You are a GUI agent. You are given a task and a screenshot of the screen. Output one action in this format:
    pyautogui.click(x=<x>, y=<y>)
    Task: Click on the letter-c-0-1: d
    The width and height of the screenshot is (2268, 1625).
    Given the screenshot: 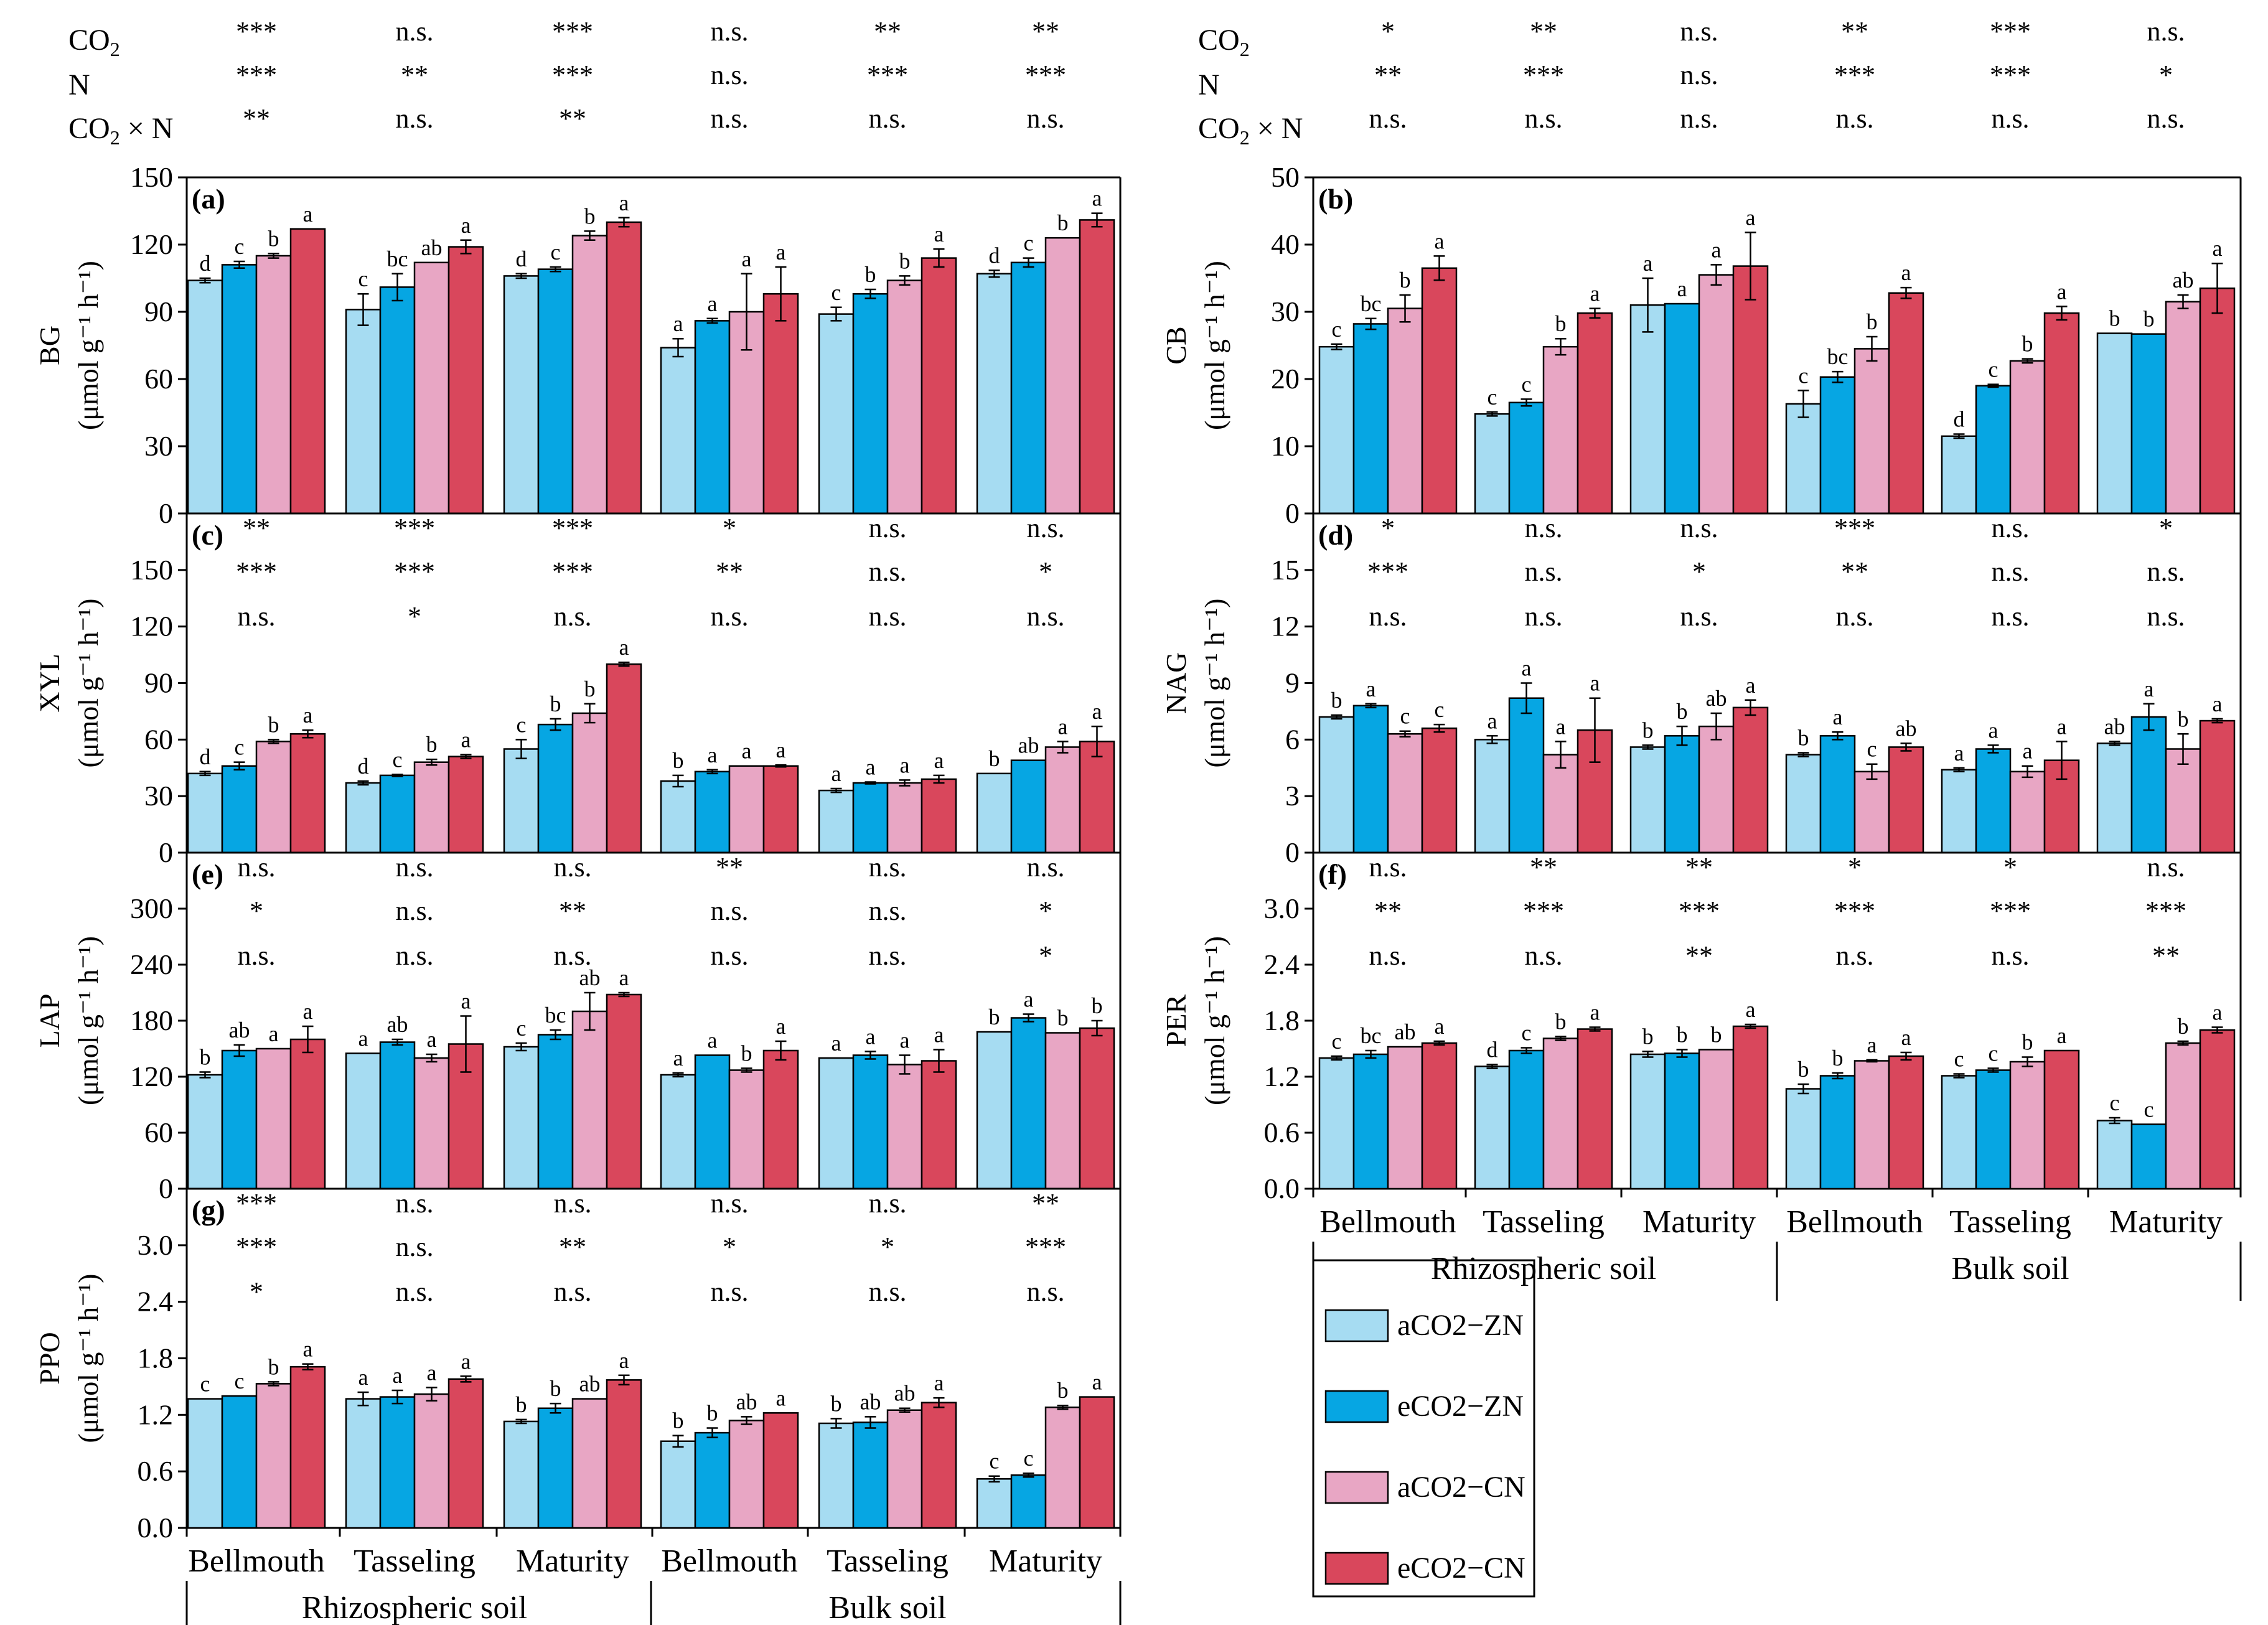 What is the action you would take?
    pyautogui.click(x=363, y=766)
    